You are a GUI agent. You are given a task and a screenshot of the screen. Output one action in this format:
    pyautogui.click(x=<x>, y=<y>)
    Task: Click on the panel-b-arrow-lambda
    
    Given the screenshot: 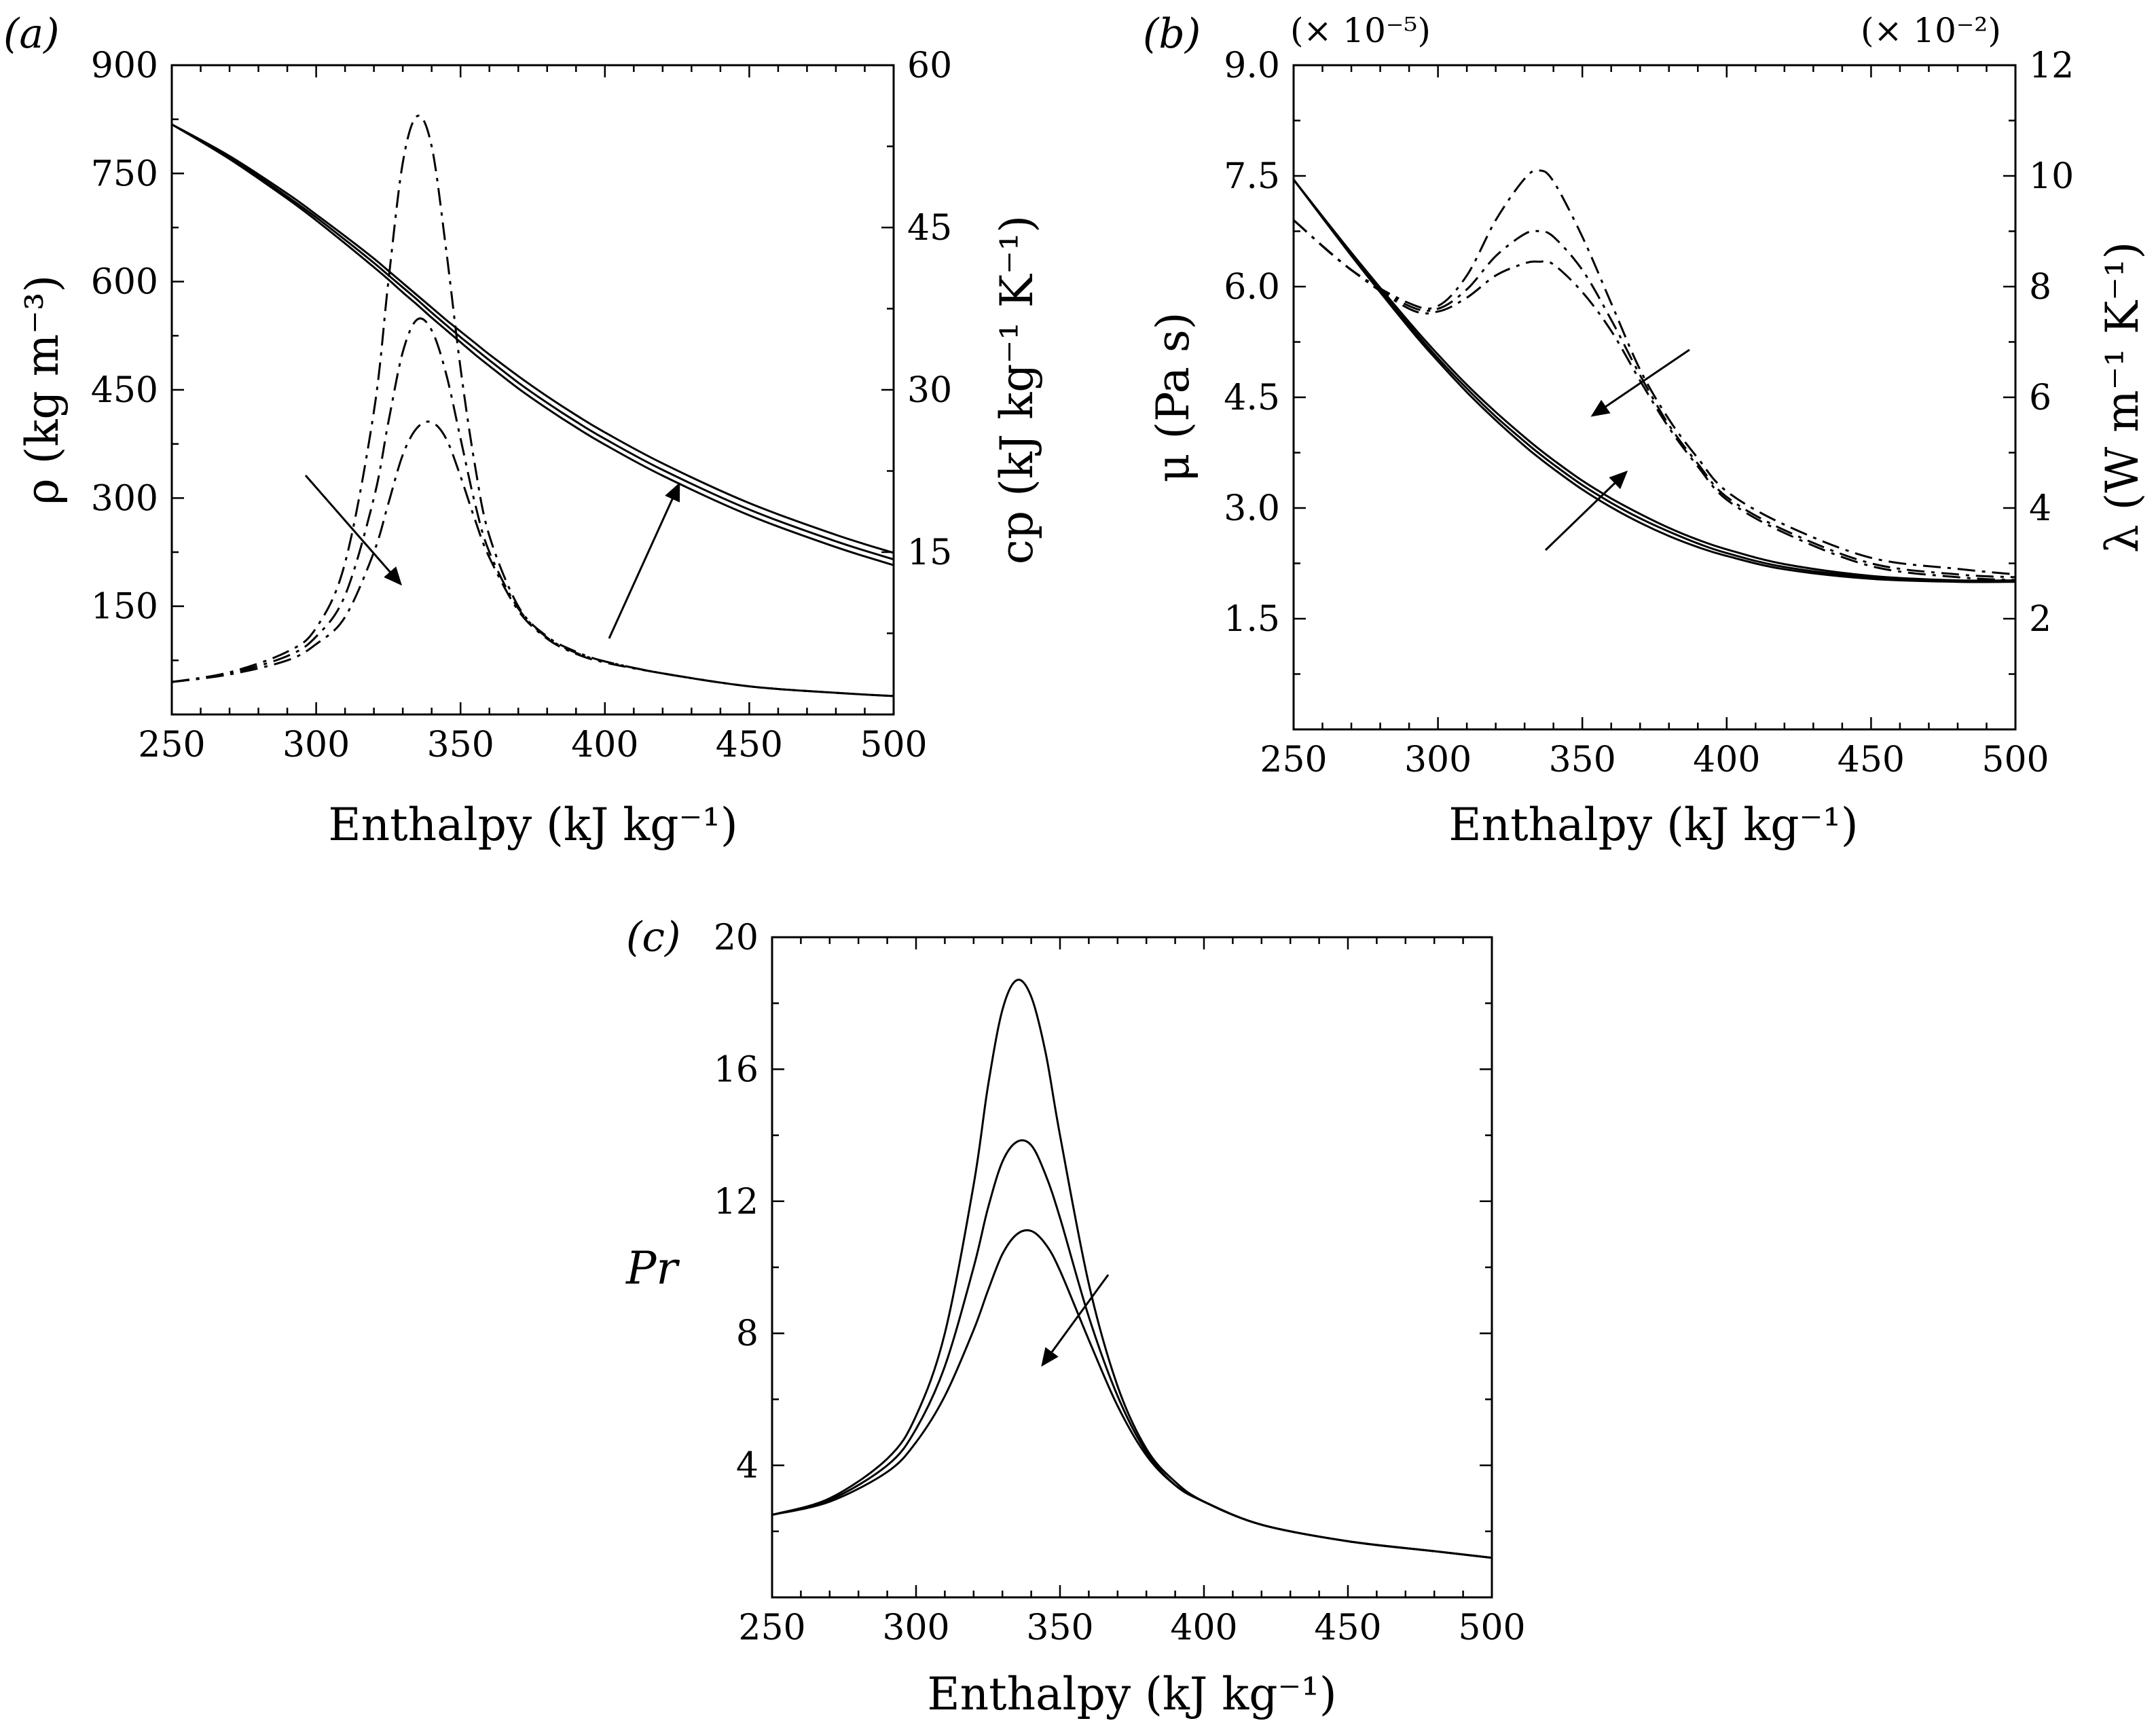 What is the action you would take?
    pyautogui.click(x=1640, y=382)
    